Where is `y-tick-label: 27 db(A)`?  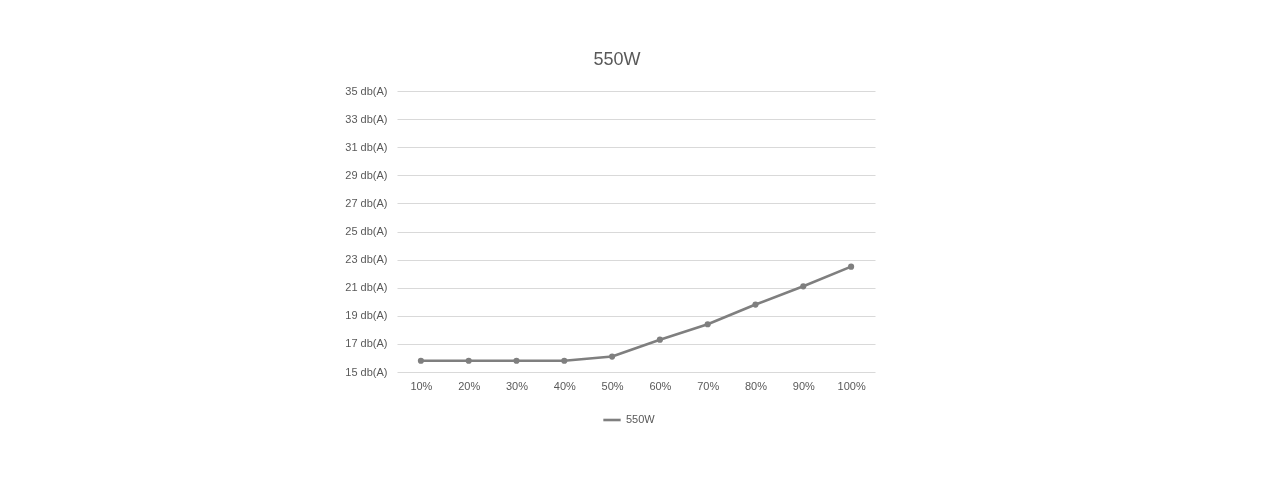
y-tick-label: 27 db(A) is located at coordinates (366, 202).